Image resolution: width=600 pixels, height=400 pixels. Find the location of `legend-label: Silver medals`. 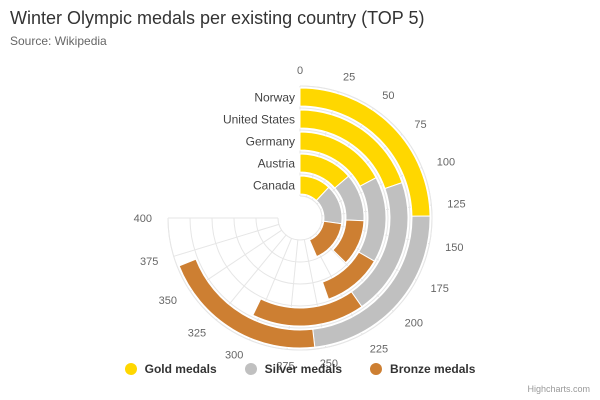

legend-label: Silver medals is located at coordinates (303, 369).